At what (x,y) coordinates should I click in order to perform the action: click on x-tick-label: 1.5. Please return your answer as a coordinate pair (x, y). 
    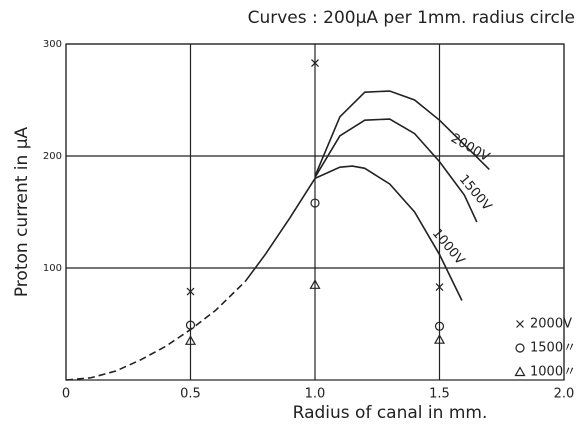
    Looking at the image, I should click on (439, 394).